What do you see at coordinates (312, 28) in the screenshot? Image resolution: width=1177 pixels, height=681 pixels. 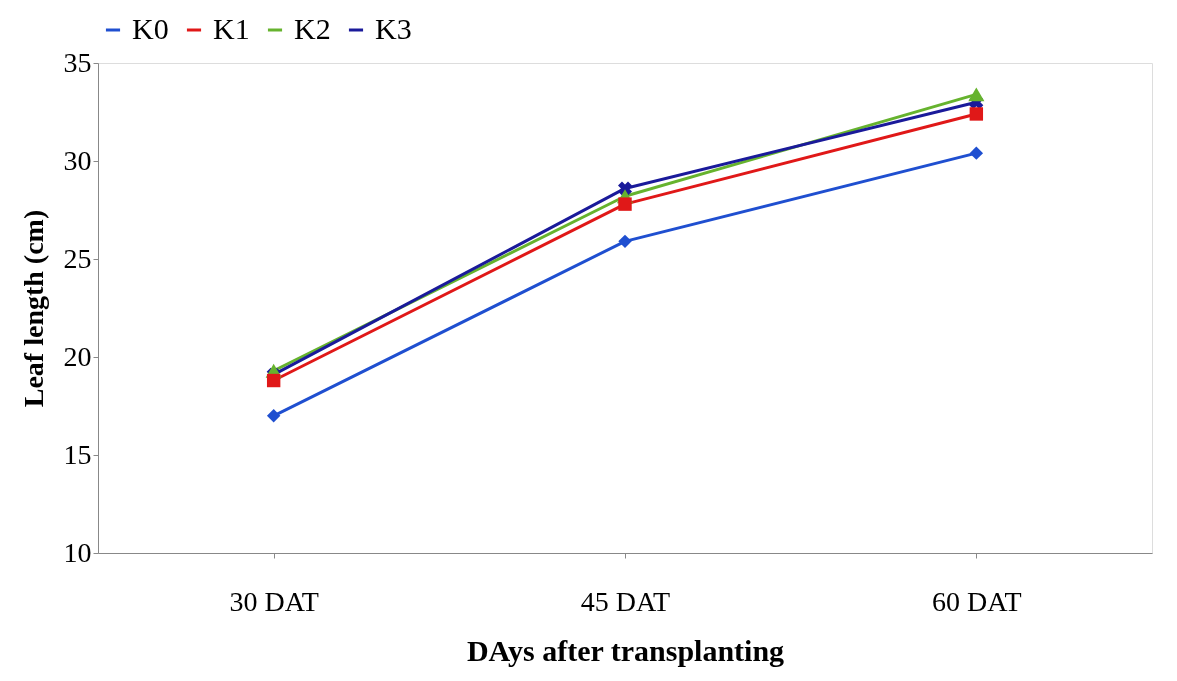 I see `legend-label: K2` at bounding box center [312, 28].